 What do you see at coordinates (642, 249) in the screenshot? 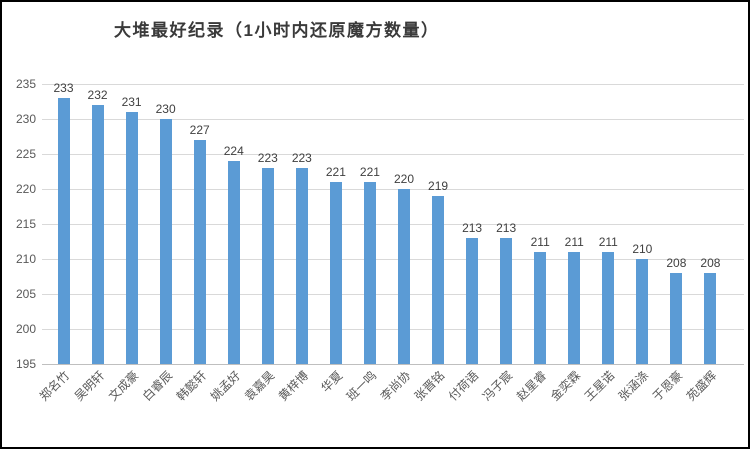
I see `bar-value-label: 210` at bounding box center [642, 249].